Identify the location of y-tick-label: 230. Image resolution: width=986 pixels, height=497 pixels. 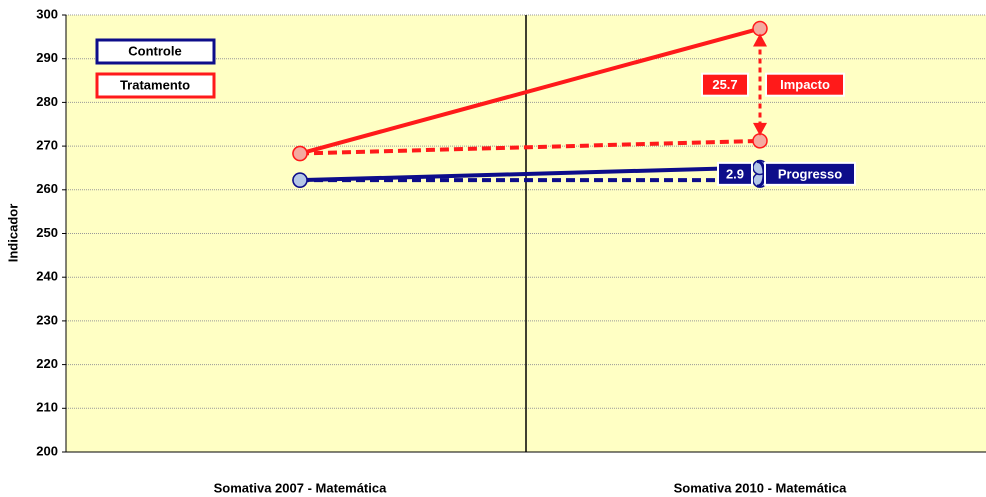
(47, 319).